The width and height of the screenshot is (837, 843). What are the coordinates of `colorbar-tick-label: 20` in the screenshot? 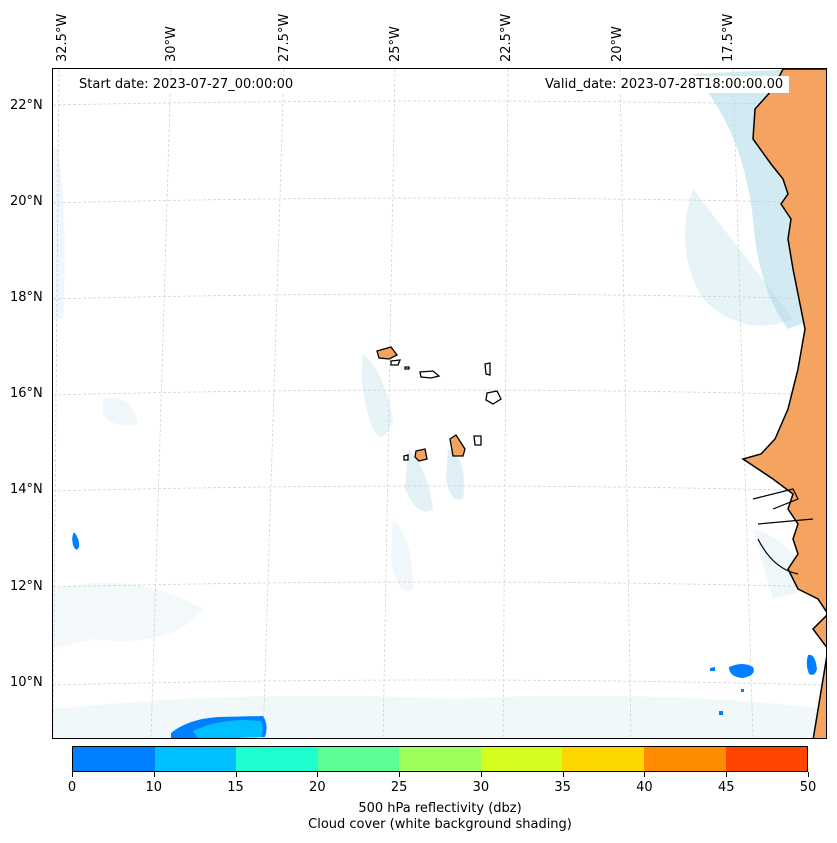 It's located at (317, 787).